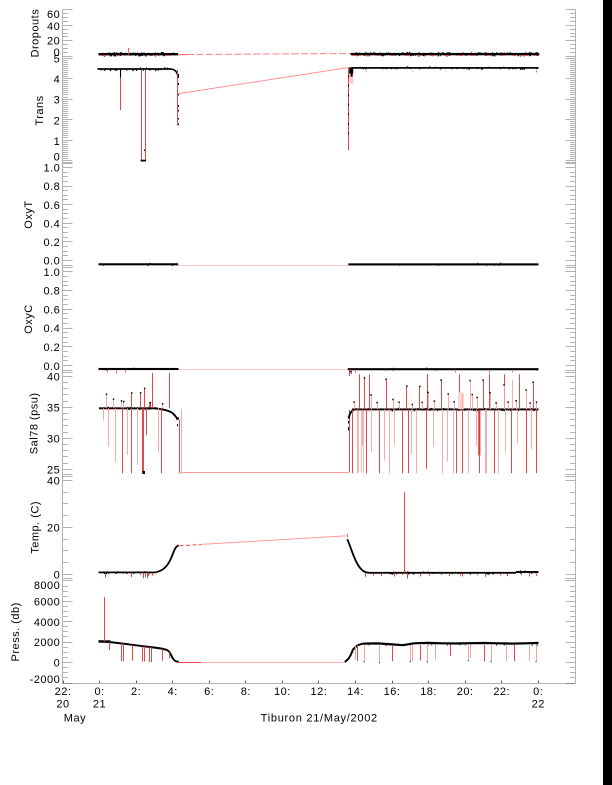  What do you see at coordinates (75, 719) in the screenshot?
I see `svg-text: May` at bounding box center [75, 719].